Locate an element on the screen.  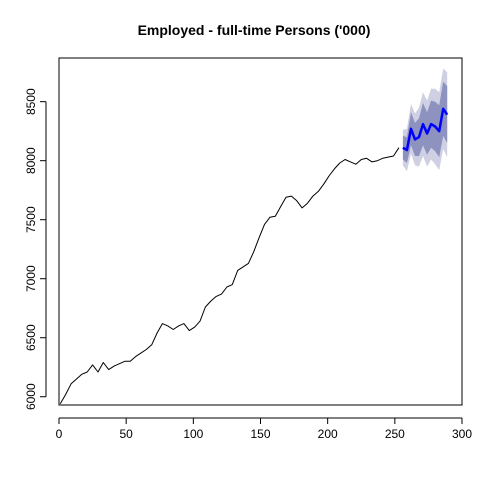
x-tick-label: 100 is located at coordinates (193, 434).